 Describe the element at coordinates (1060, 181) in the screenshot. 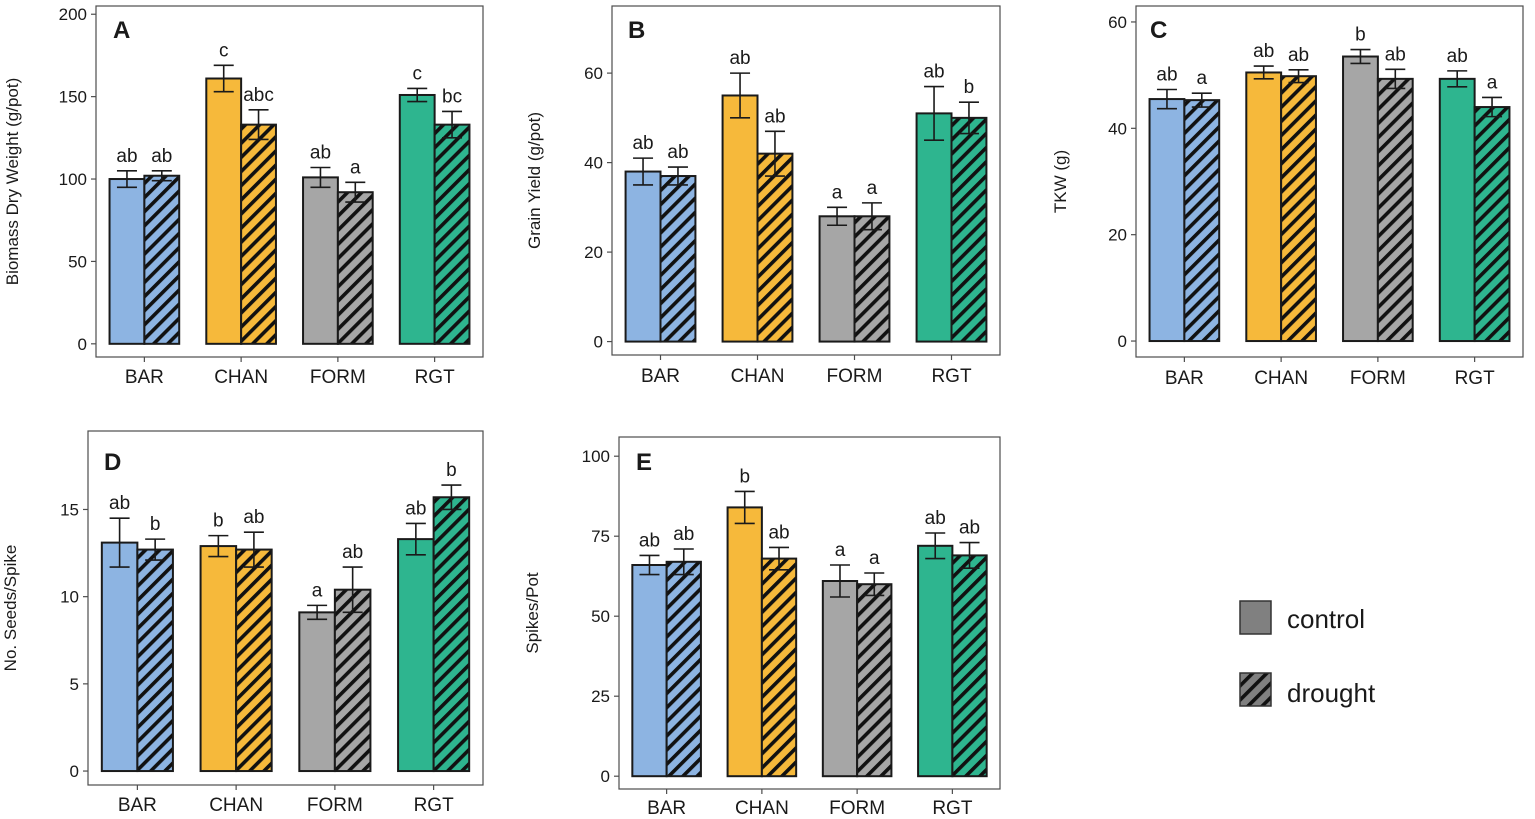

I see `y-axis-label: TKW (g)` at that location.